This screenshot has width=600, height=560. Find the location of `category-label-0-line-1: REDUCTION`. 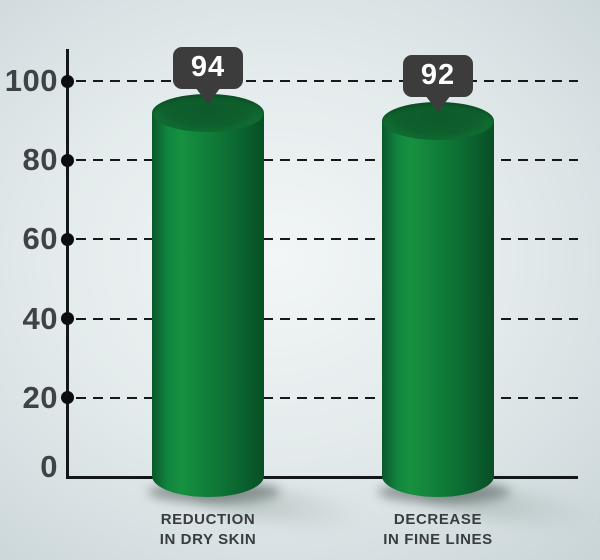

category-label-0-line-1: REDUCTION is located at coordinates (208, 519).